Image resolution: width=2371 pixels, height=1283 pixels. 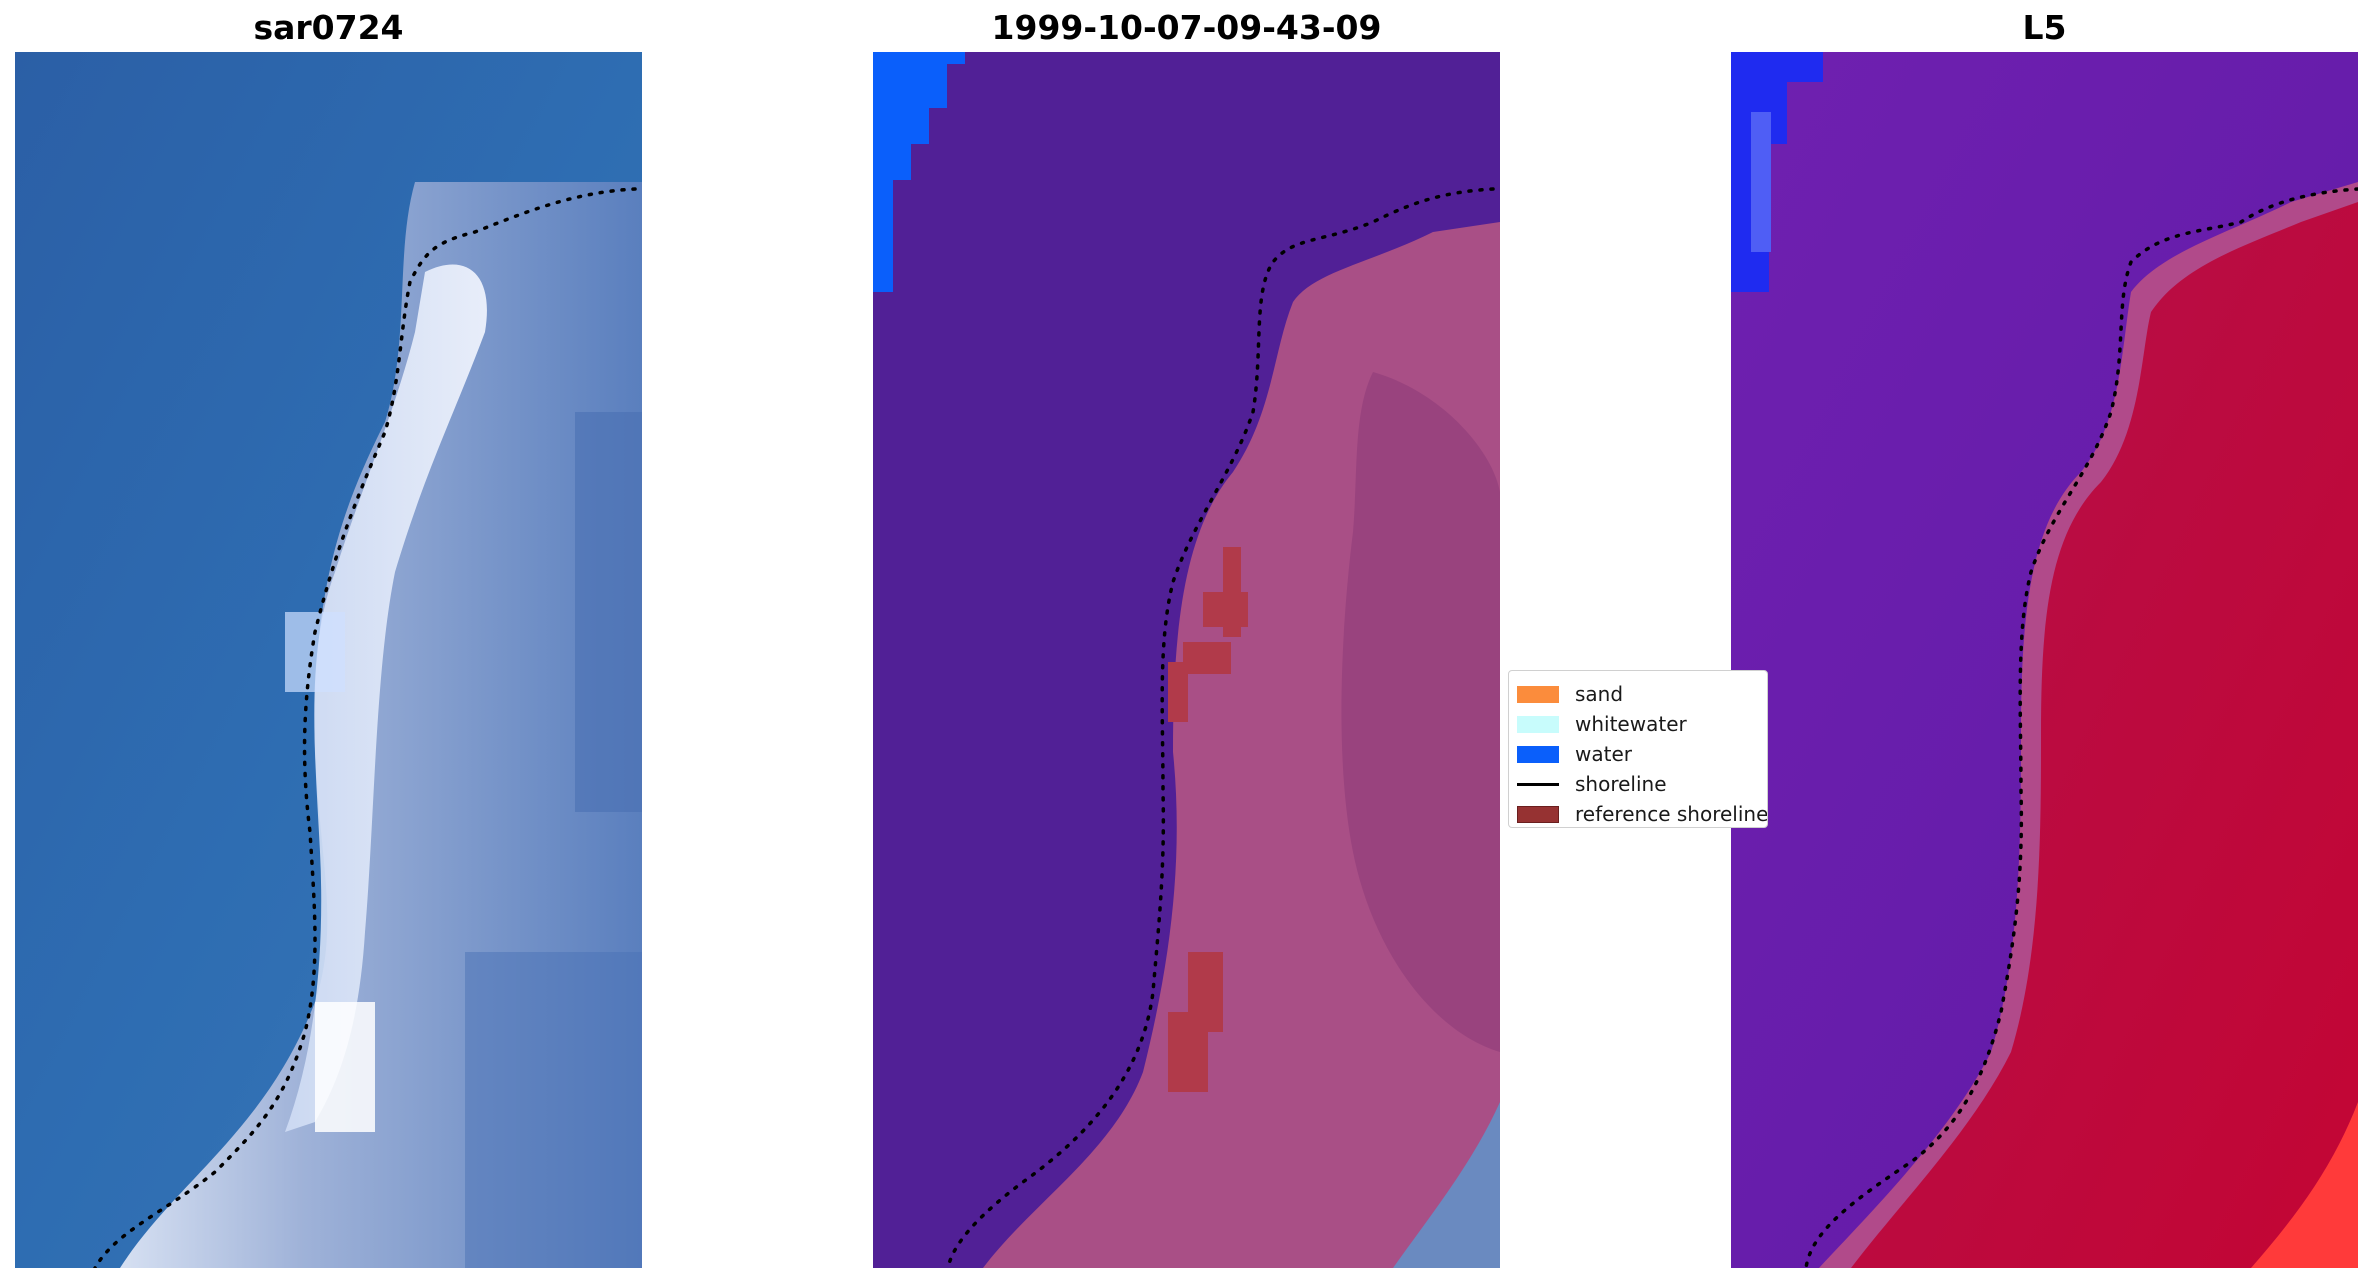 What do you see at coordinates (1570, 694) in the screenshot?
I see `legend-item-sand: sand` at bounding box center [1570, 694].